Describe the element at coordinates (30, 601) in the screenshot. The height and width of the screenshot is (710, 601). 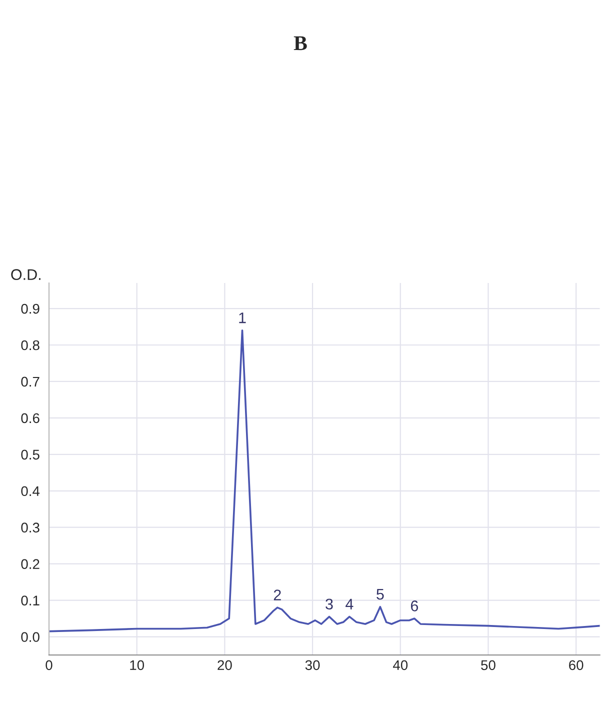
I see `y-tick-label: 0.1` at that location.